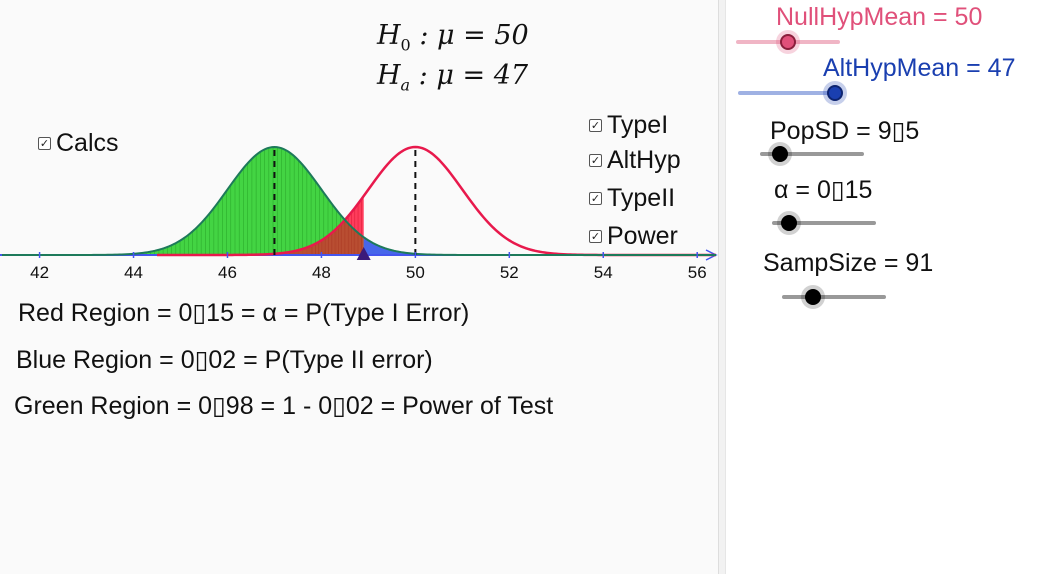 This screenshot has height=574, width=1062. What do you see at coordinates (133, 272) in the screenshot?
I see `x-tick-label: 44` at bounding box center [133, 272].